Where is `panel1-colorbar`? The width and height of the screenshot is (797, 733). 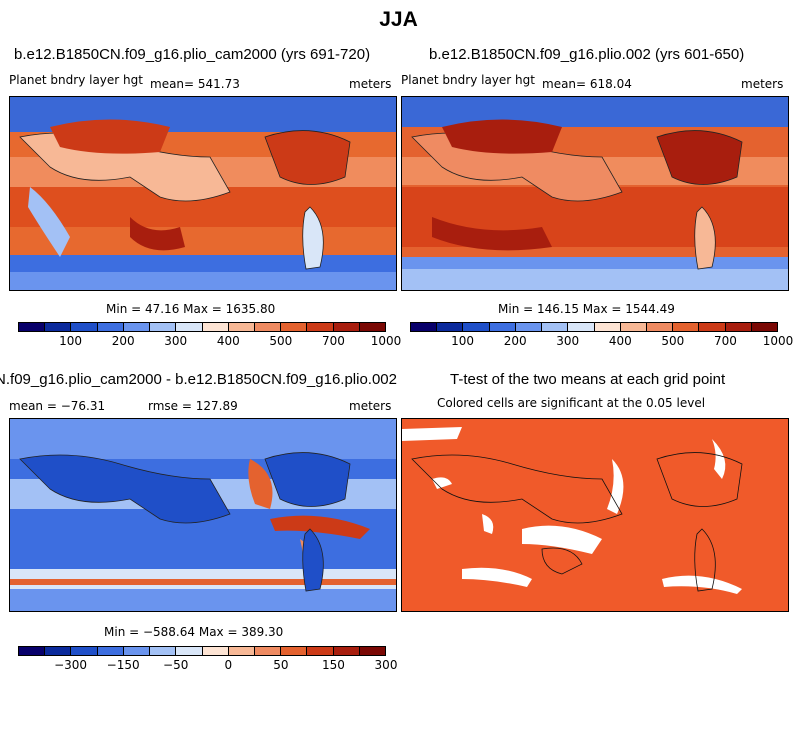
panel1-colorbar is located at coordinates (202, 327).